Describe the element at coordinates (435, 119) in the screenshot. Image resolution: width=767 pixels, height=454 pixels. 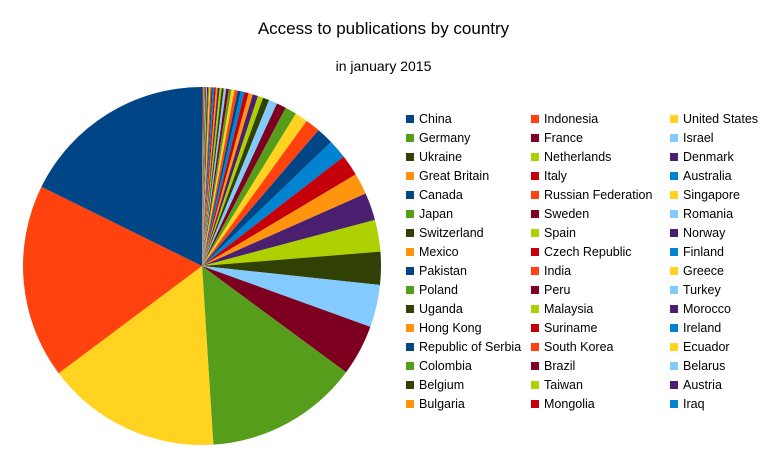
I see `legend-label: China` at that location.